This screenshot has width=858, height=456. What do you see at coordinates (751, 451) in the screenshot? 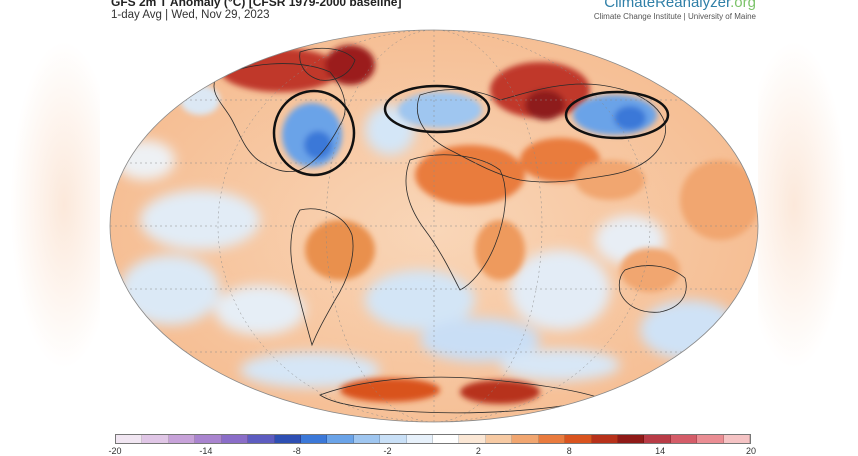
I see `colorbar-tick-label: 20` at bounding box center [751, 451].